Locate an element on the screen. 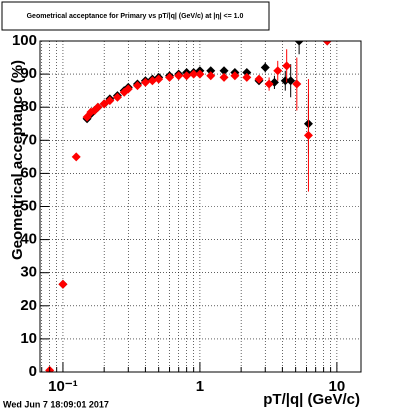 This screenshot has width=400, height=414. x-tick-label: 1 is located at coordinates (200, 386).